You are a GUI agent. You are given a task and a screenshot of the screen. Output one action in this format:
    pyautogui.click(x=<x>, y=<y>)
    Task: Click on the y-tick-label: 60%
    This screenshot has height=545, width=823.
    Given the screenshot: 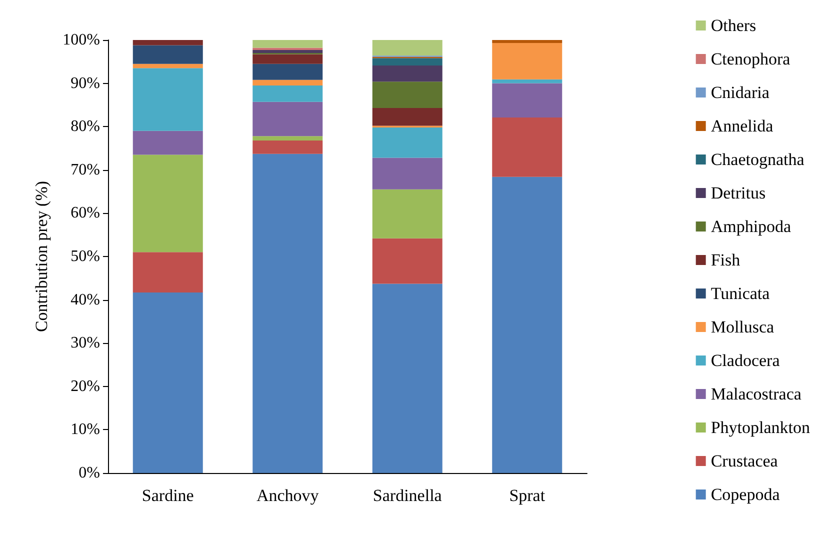 What is the action you would take?
    pyautogui.click(x=85, y=213)
    